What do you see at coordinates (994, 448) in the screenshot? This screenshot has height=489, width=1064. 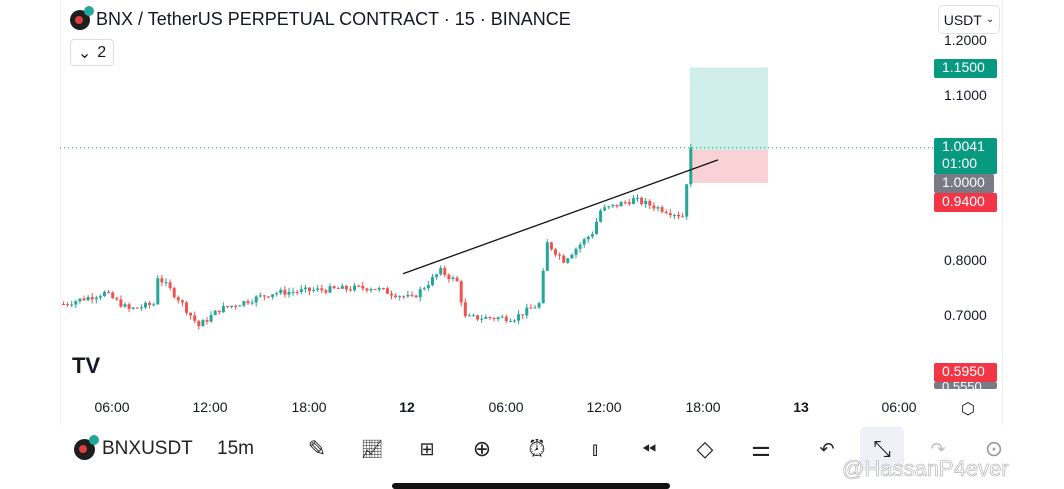 I see `more-icon: ⊙` at bounding box center [994, 448].